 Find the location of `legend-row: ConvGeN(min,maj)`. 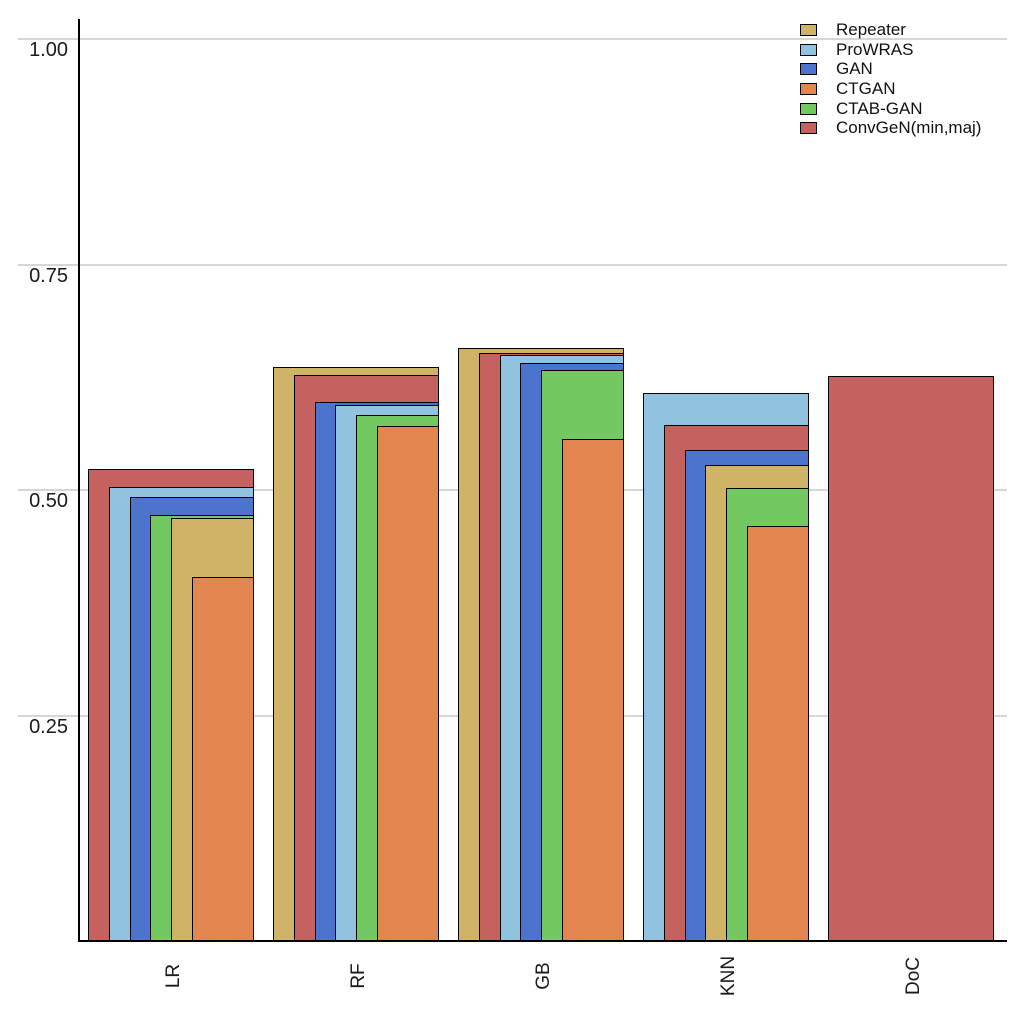

legend-row: ConvGeN(min,maj) is located at coordinates (890, 128).